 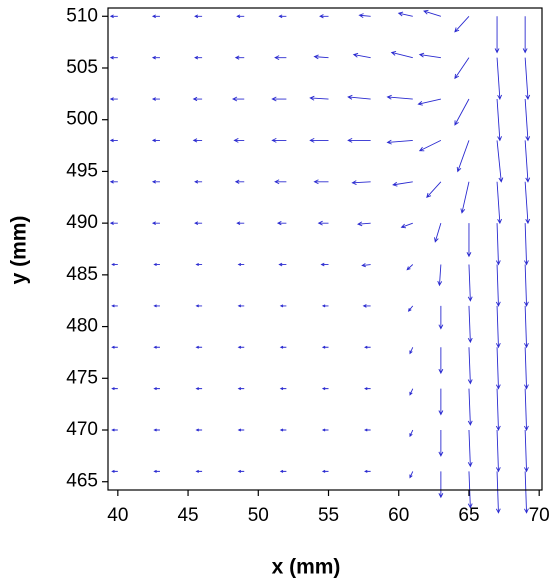 I want to click on x-tick-label: 50, so click(x=258, y=515).